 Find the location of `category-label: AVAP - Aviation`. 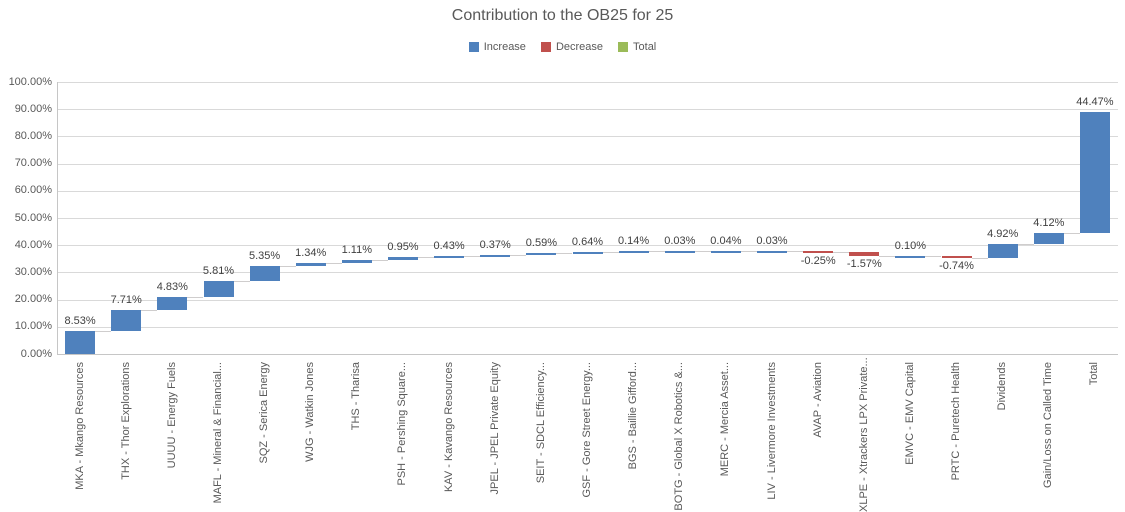

category-label: AVAP - Aviation is located at coordinates (818, 437).